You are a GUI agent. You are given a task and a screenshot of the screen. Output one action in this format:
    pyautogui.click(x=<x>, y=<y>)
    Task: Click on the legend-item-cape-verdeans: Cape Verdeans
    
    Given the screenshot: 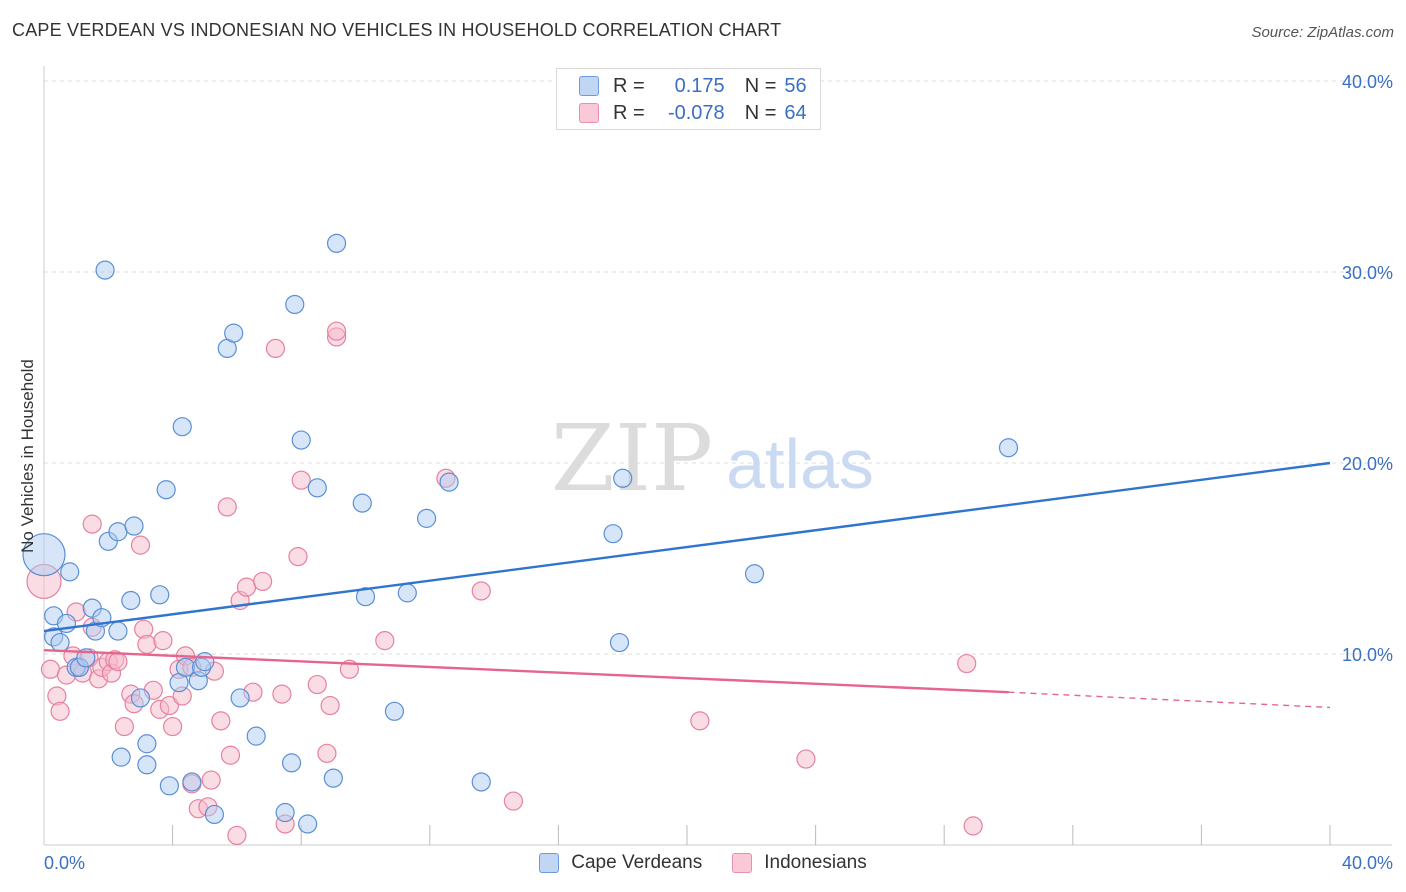 What is the action you would take?
    pyautogui.click(x=620, y=863)
    